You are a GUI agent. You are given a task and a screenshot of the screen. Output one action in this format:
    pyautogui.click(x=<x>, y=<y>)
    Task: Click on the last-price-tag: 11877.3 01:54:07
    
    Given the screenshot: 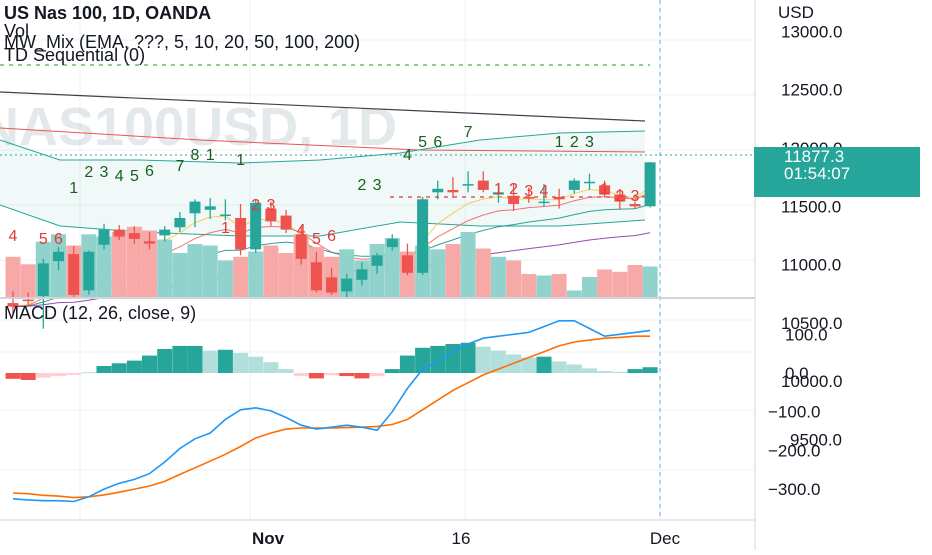 What is the action you would take?
    pyautogui.click(x=837, y=172)
    